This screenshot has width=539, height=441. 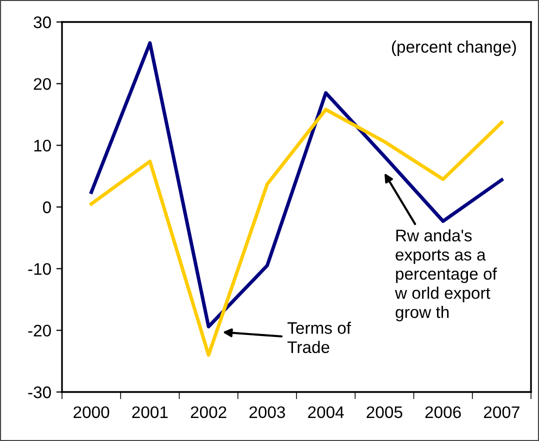 What do you see at coordinates (42, 22) in the screenshot?
I see `y-tick-label: 30` at bounding box center [42, 22].